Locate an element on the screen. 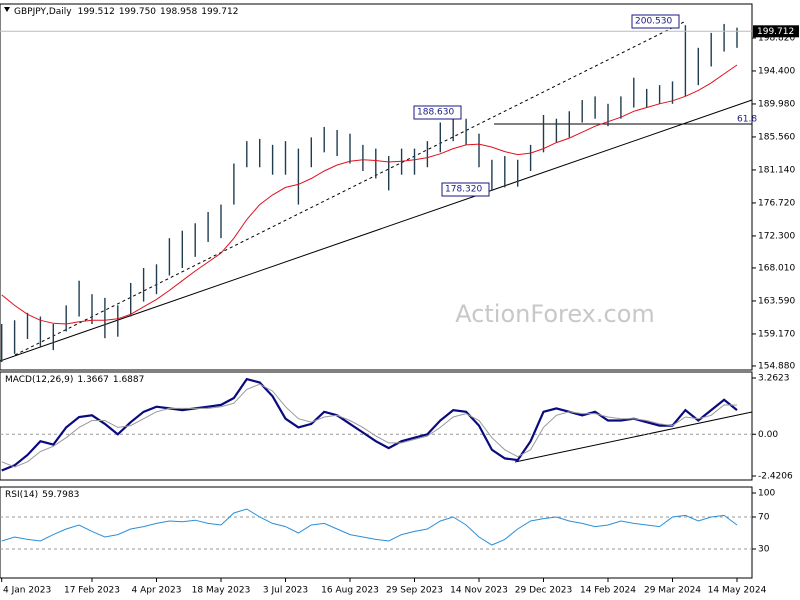  y-tick-label: 181.140 is located at coordinates (776, 170).